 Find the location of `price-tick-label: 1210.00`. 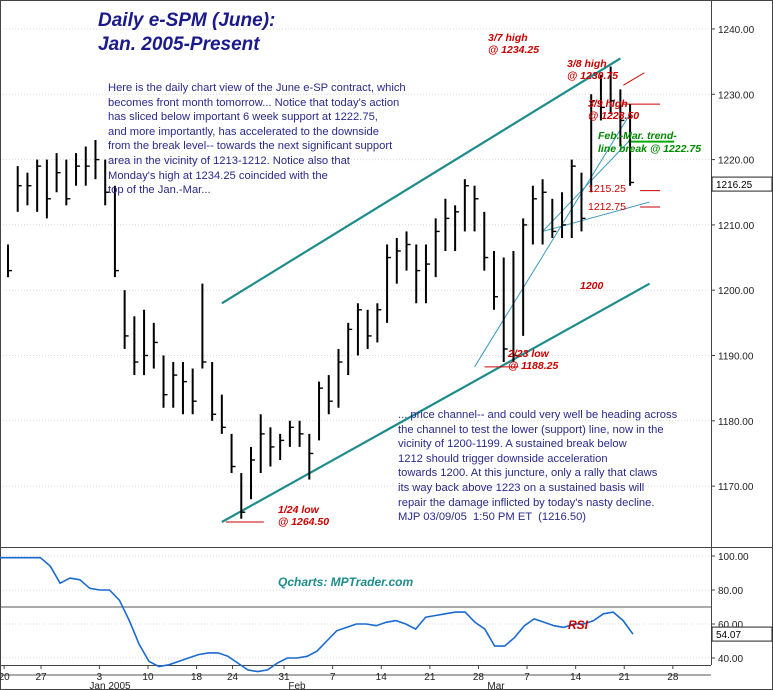

price-tick-label: 1210.00 is located at coordinates (736, 226).